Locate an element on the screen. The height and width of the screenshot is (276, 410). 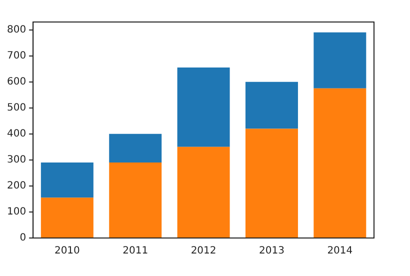
y-tick-label: 600 is located at coordinates (16, 82).